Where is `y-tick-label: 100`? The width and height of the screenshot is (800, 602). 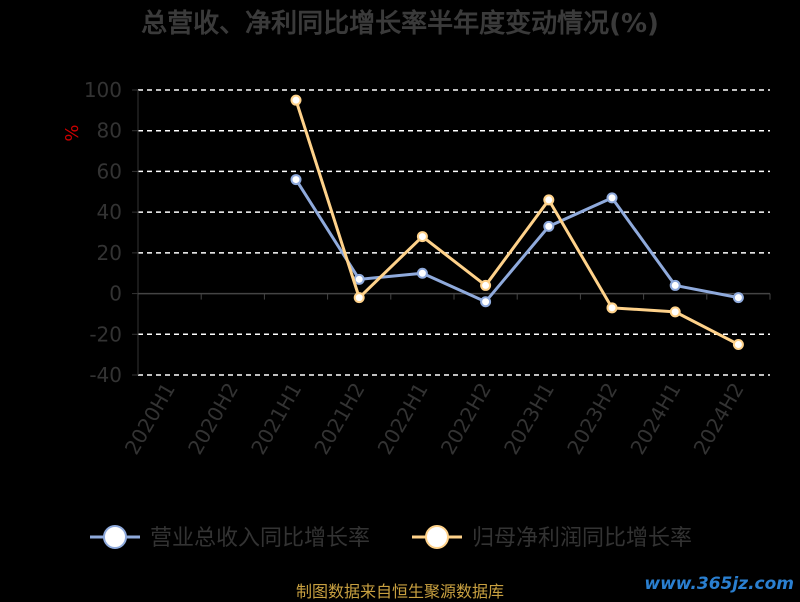
y-tick-label: 100 is located at coordinates (103, 90).